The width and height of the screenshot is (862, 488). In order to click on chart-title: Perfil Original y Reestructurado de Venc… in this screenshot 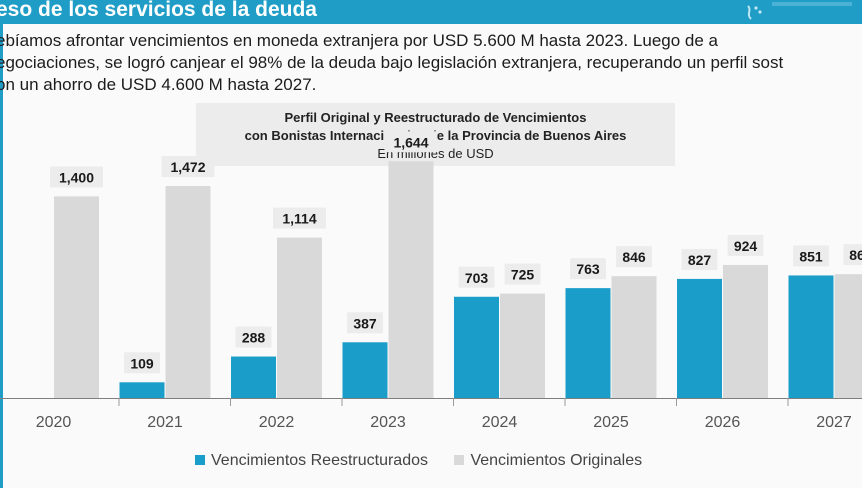, I will do `click(435, 117)`.